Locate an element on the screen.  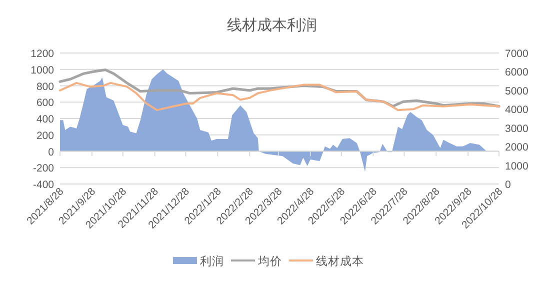
y2-tick-label: 3000 is located at coordinates (517, 128).